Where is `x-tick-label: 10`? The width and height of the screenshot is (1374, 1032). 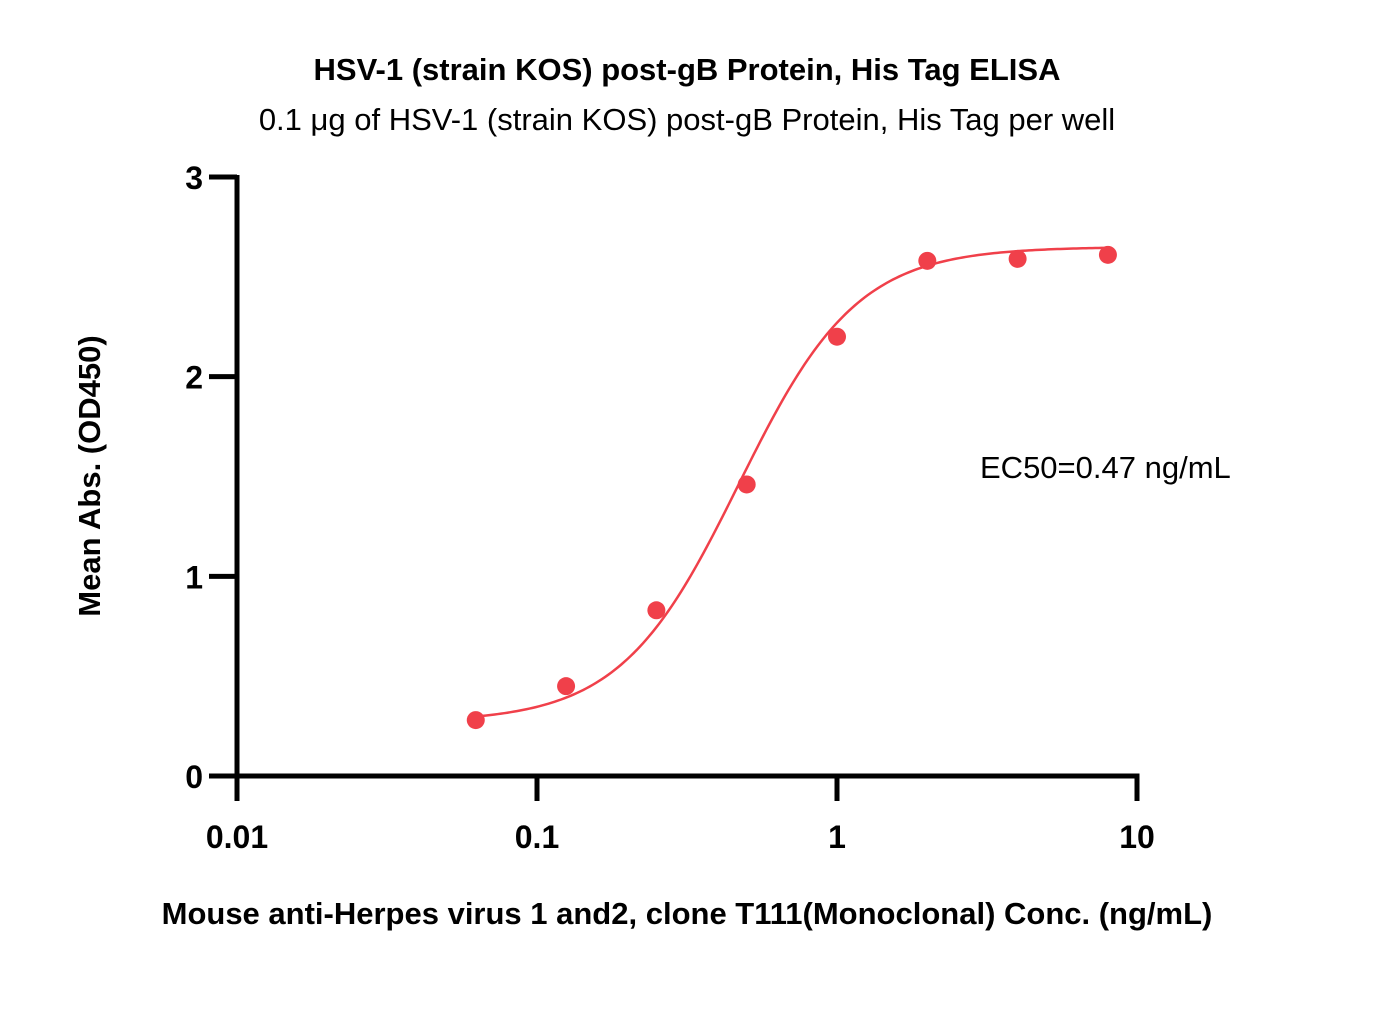
x-tick-label: 10 is located at coordinates (1137, 837).